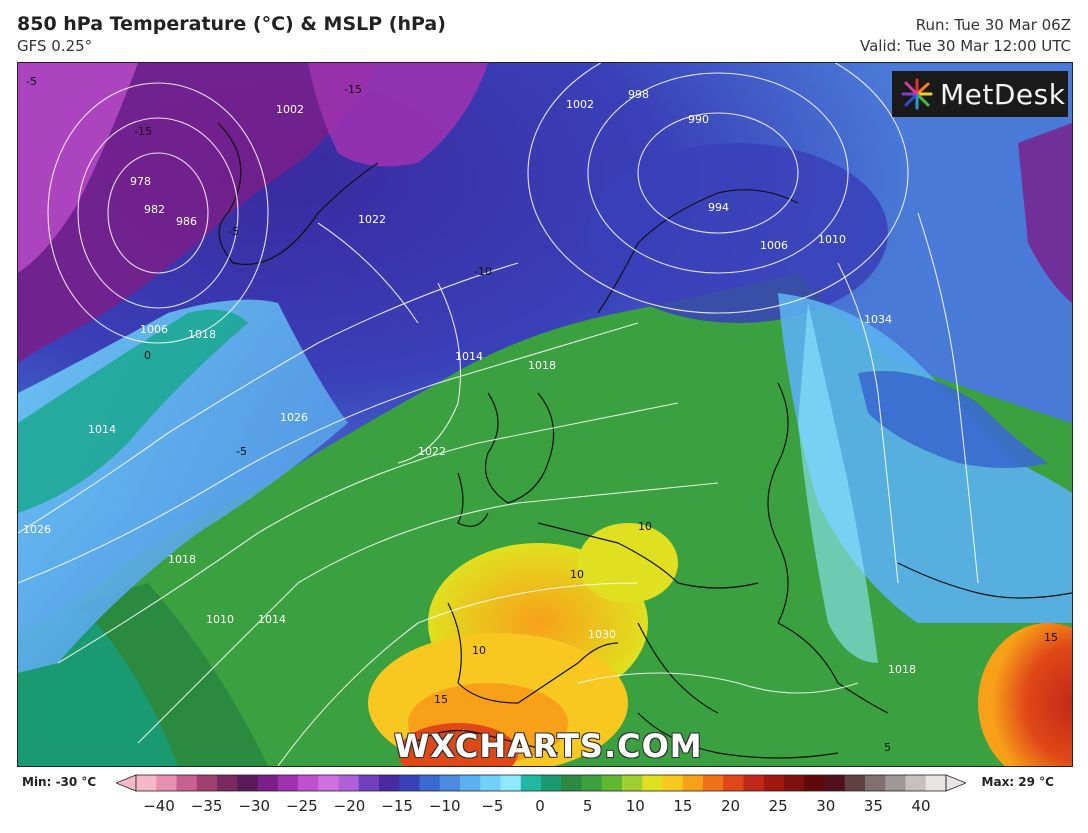 The width and height of the screenshot is (1088, 833). What do you see at coordinates (231, 24) in the screenshot?
I see `map-title: 850 hPa Temperature (°C) & MSLP (hPa)` at bounding box center [231, 24].